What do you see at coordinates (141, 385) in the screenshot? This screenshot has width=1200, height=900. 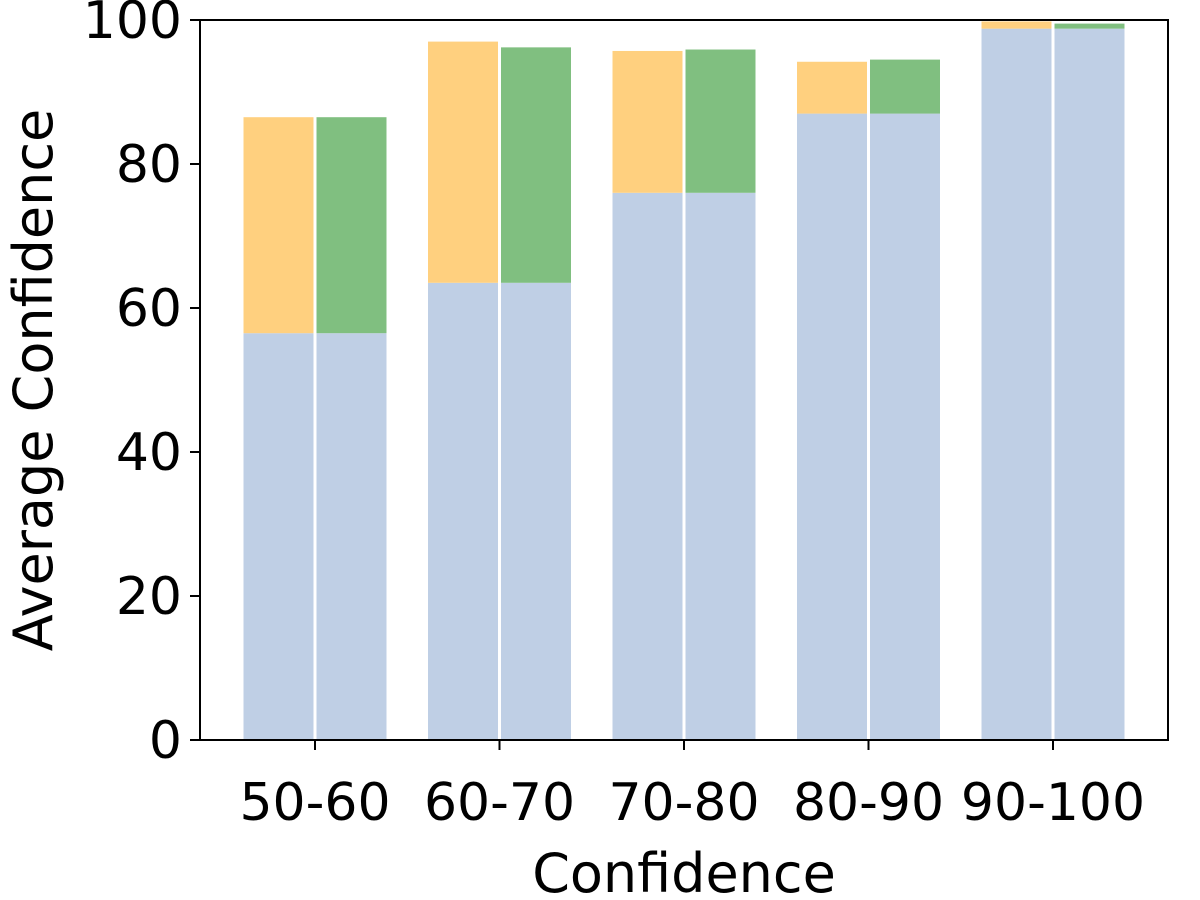 I see `y-axis: 0 20 40 60 80 100` at bounding box center [141, 385].